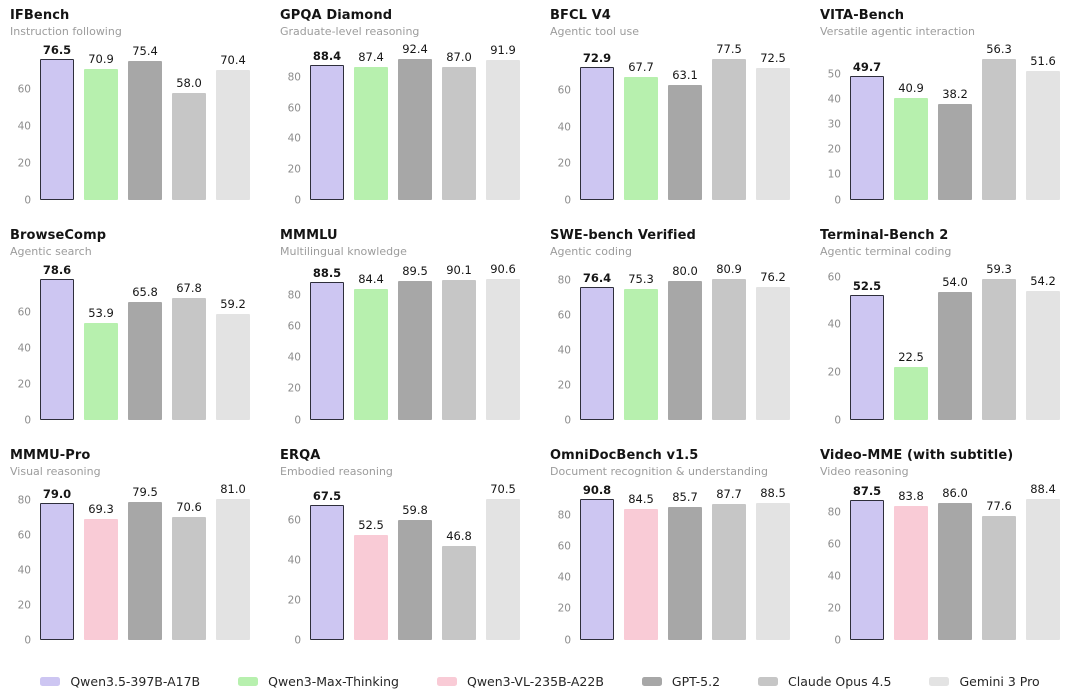 The image size is (1080, 700). What do you see at coordinates (999, 681) in the screenshot?
I see `legend-label: Gemini 3 Pro` at bounding box center [999, 681].